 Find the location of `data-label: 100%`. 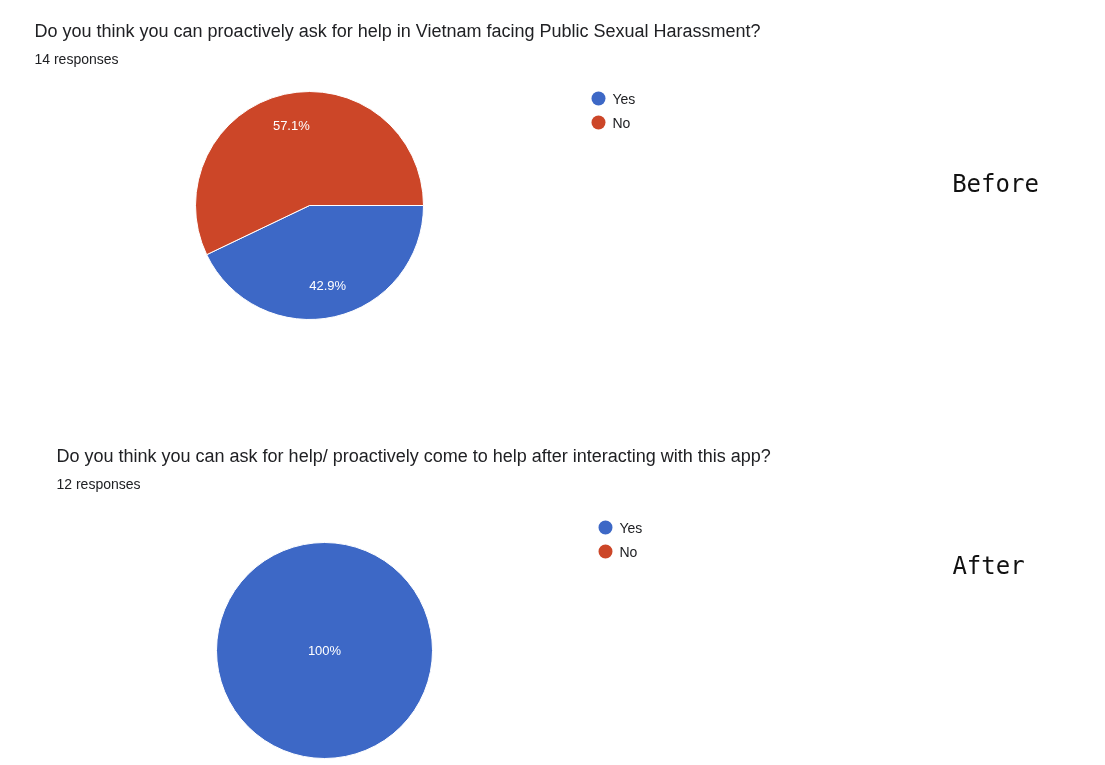

data-label: 100% is located at coordinates (324, 650).